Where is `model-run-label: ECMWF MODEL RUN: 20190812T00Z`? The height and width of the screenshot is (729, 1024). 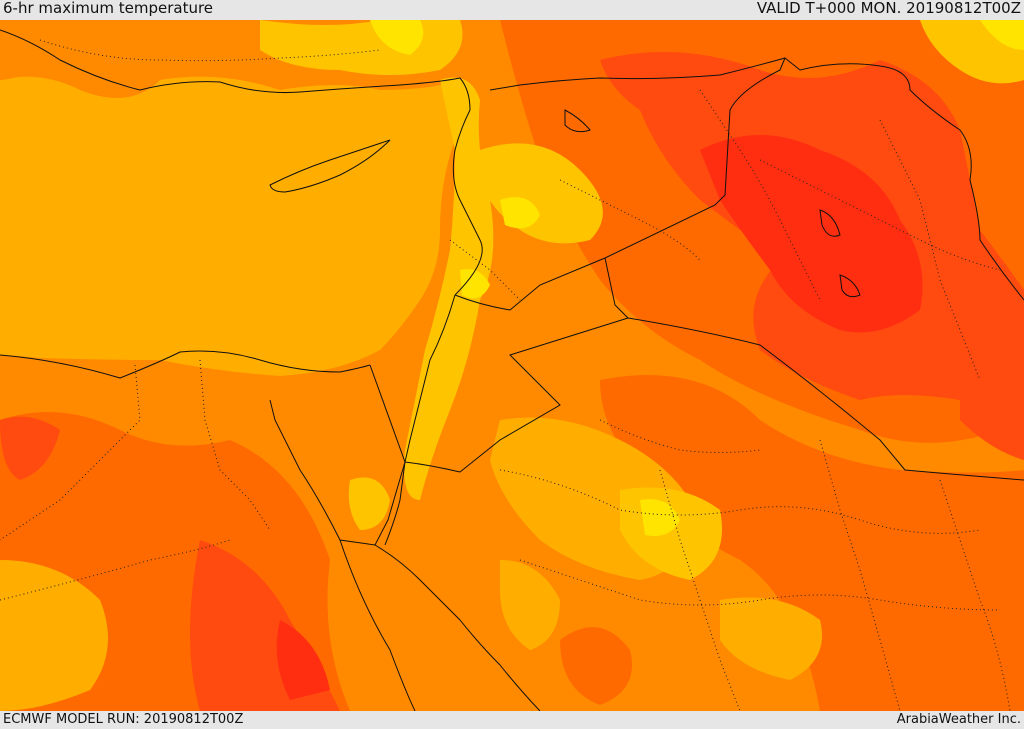 model-run-label: ECMWF MODEL RUN: 20190812T00Z is located at coordinates (123, 719).